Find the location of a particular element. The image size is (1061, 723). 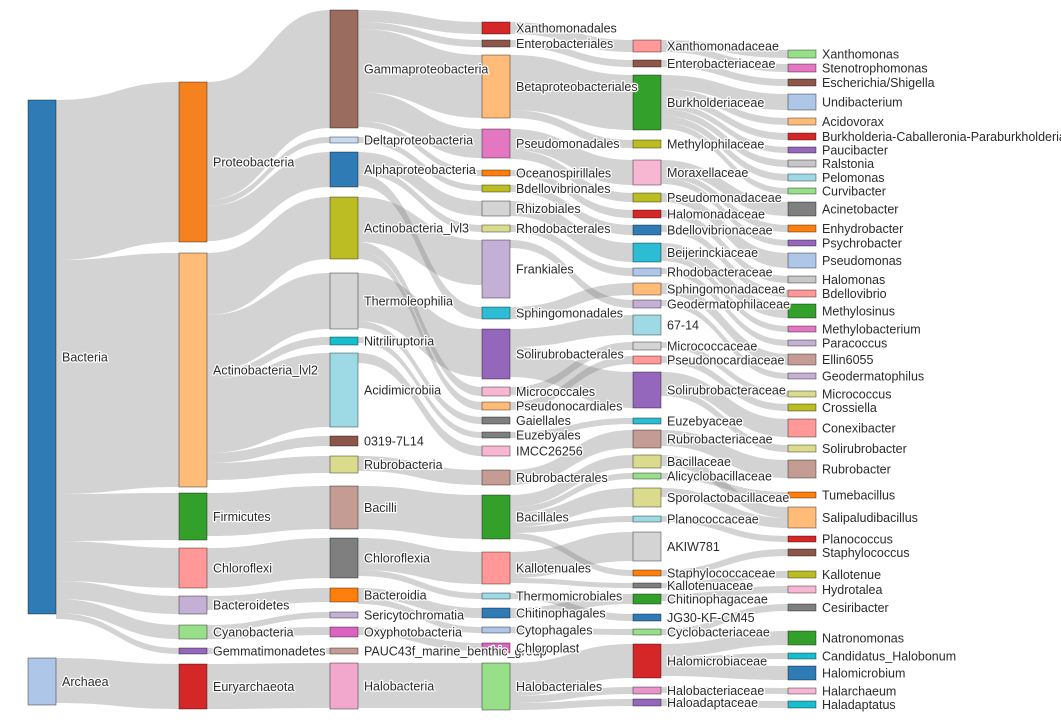

link-Pseudonocardiales-to-Pseudonocardiaceae is located at coordinates (571, 383).